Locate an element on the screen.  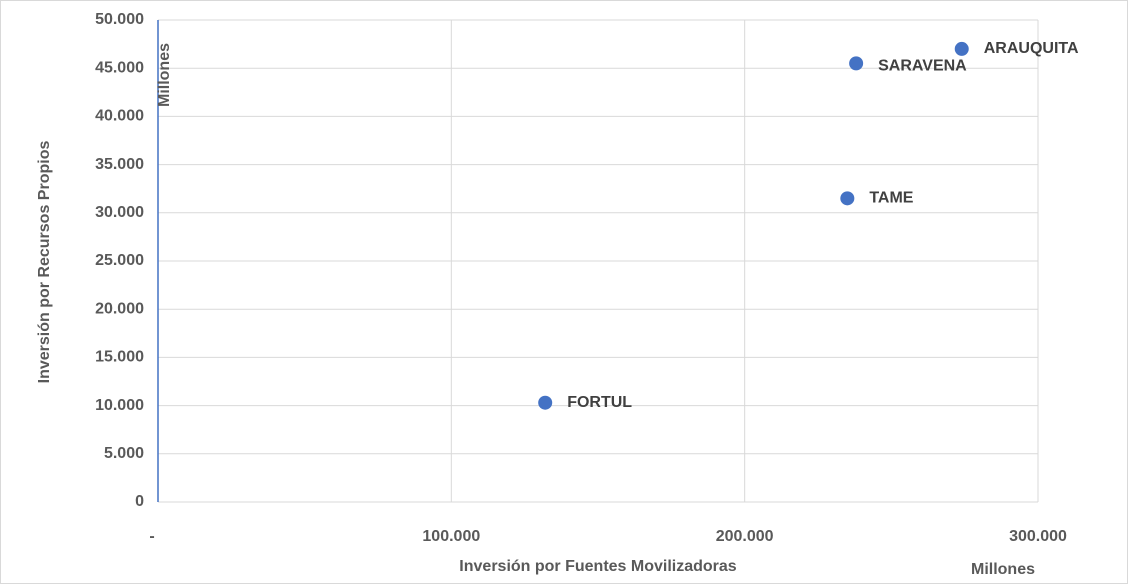
y-tick-label: 20.000 is located at coordinates (119, 308).